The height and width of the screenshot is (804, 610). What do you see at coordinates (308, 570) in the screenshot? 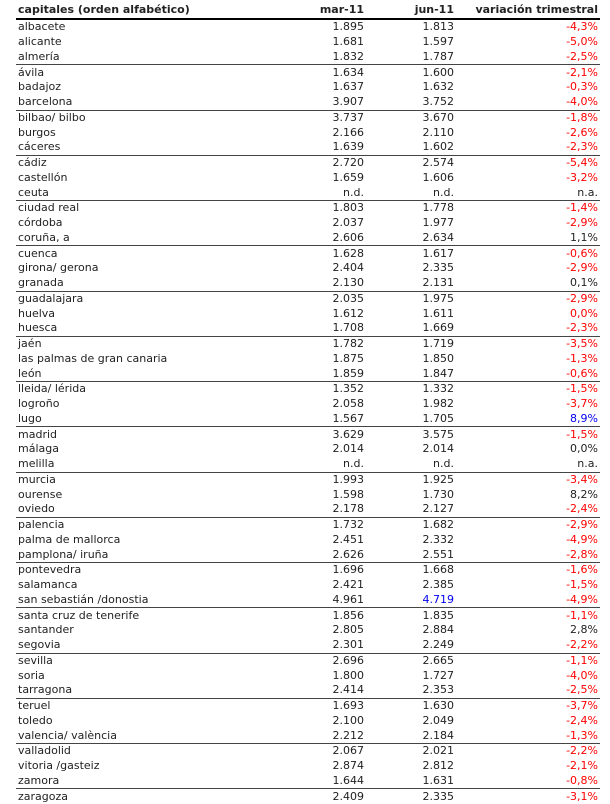
I see `table-row: pontevedra 1.696 1.668 -1,6%` at bounding box center [308, 570].